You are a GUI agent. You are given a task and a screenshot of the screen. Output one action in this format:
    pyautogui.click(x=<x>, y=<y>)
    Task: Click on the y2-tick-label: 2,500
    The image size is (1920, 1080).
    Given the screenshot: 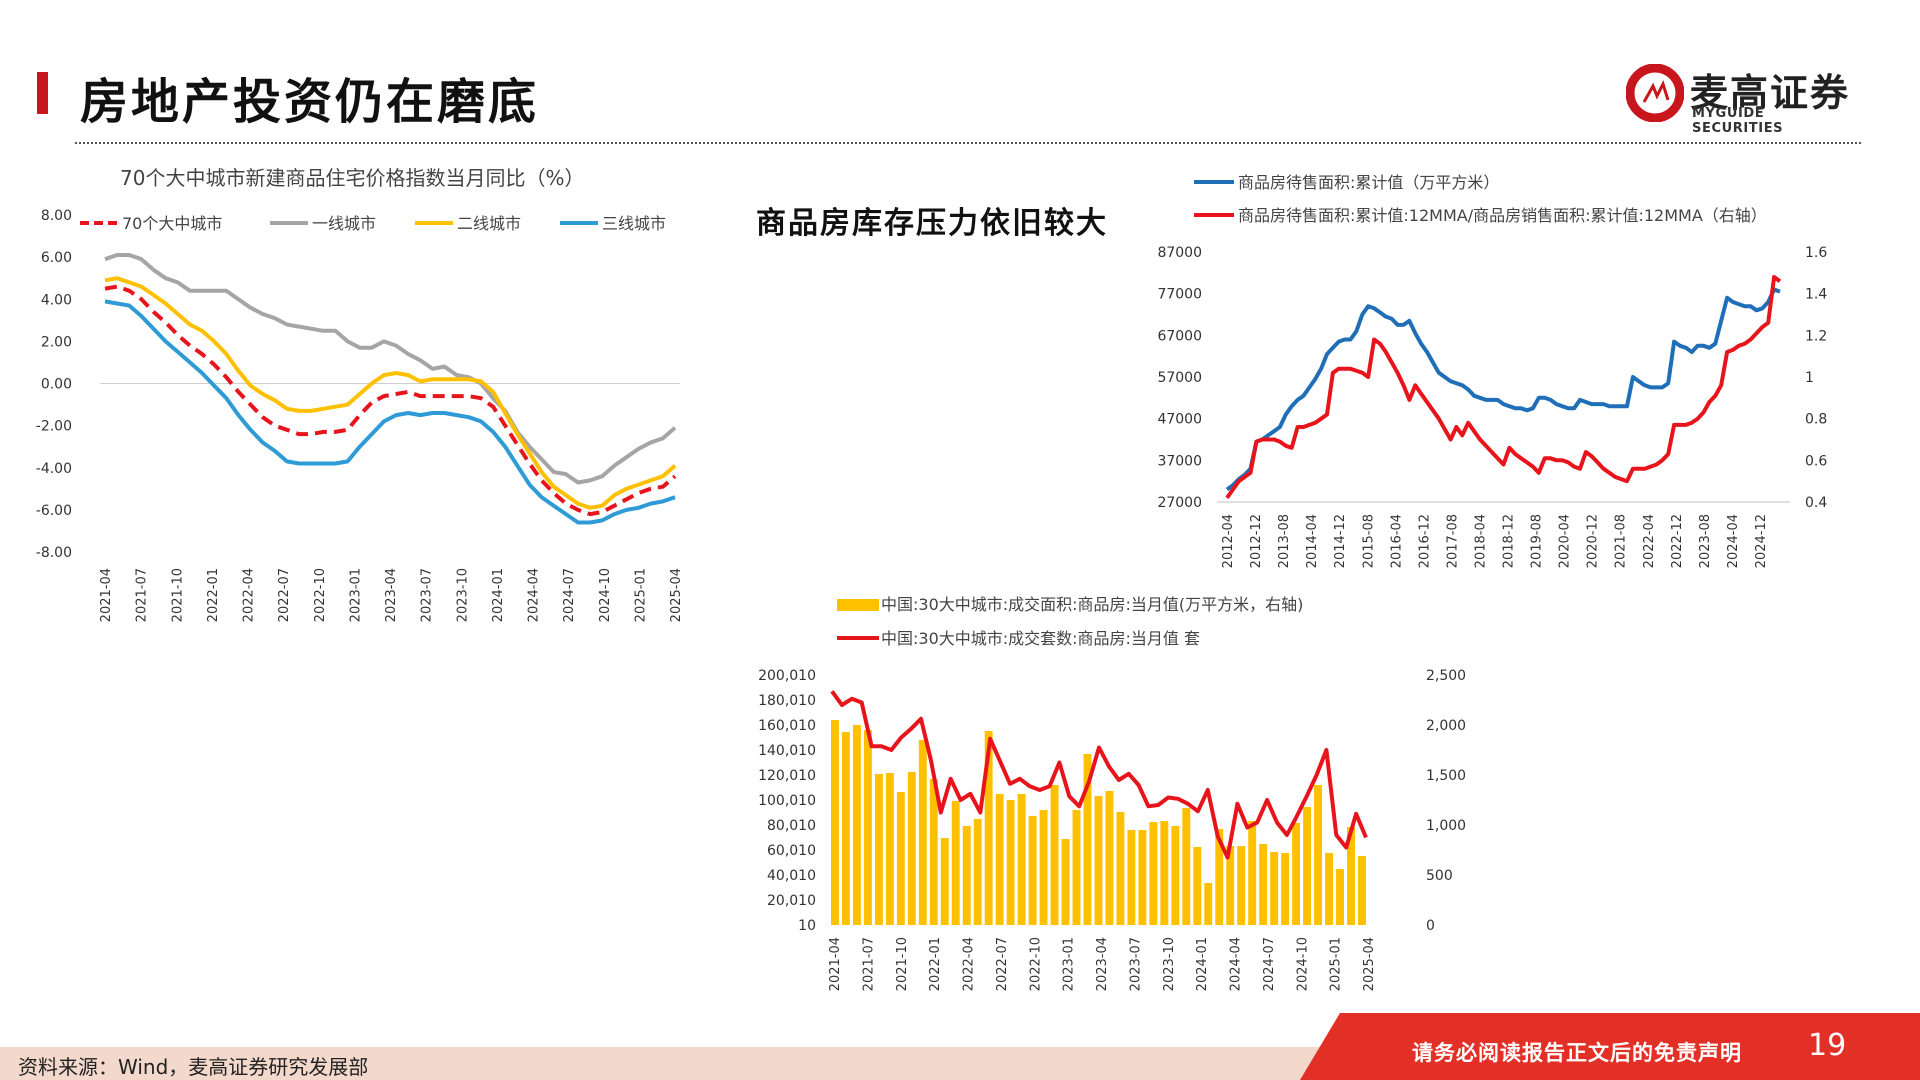 What is the action you would take?
    pyautogui.click(x=1446, y=676)
    